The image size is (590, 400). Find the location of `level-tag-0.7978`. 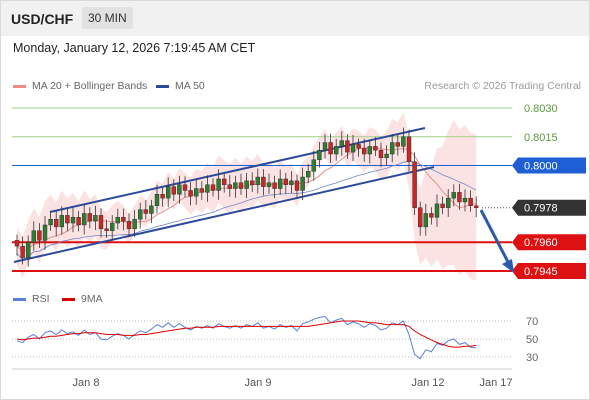

level-tag-0.7978 is located at coordinates (549, 207).